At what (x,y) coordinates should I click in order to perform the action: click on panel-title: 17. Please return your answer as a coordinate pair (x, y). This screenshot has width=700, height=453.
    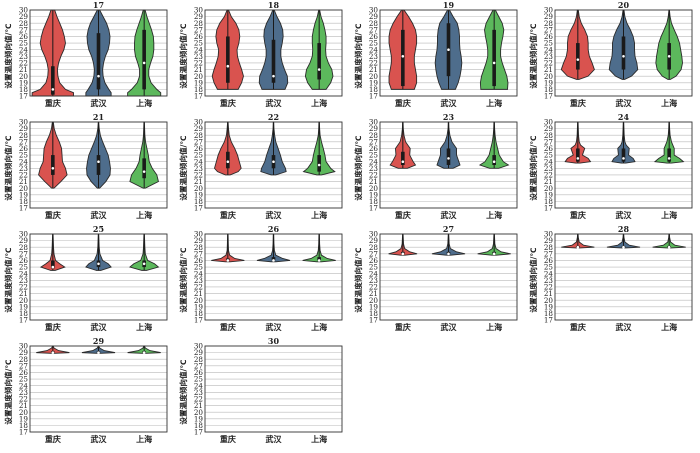
    Looking at the image, I should click on (98, 5).